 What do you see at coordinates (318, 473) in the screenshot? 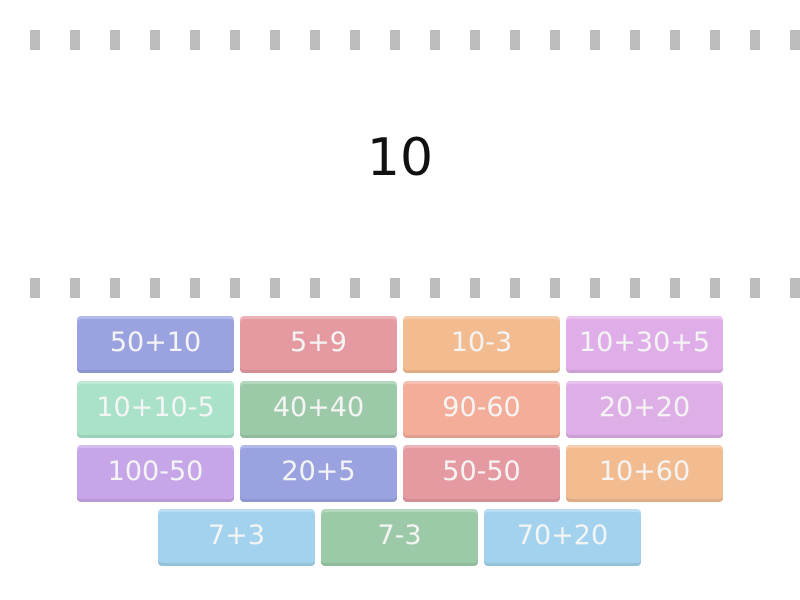
I see `answer-card: 20+5` at bounding box center [318, 473].